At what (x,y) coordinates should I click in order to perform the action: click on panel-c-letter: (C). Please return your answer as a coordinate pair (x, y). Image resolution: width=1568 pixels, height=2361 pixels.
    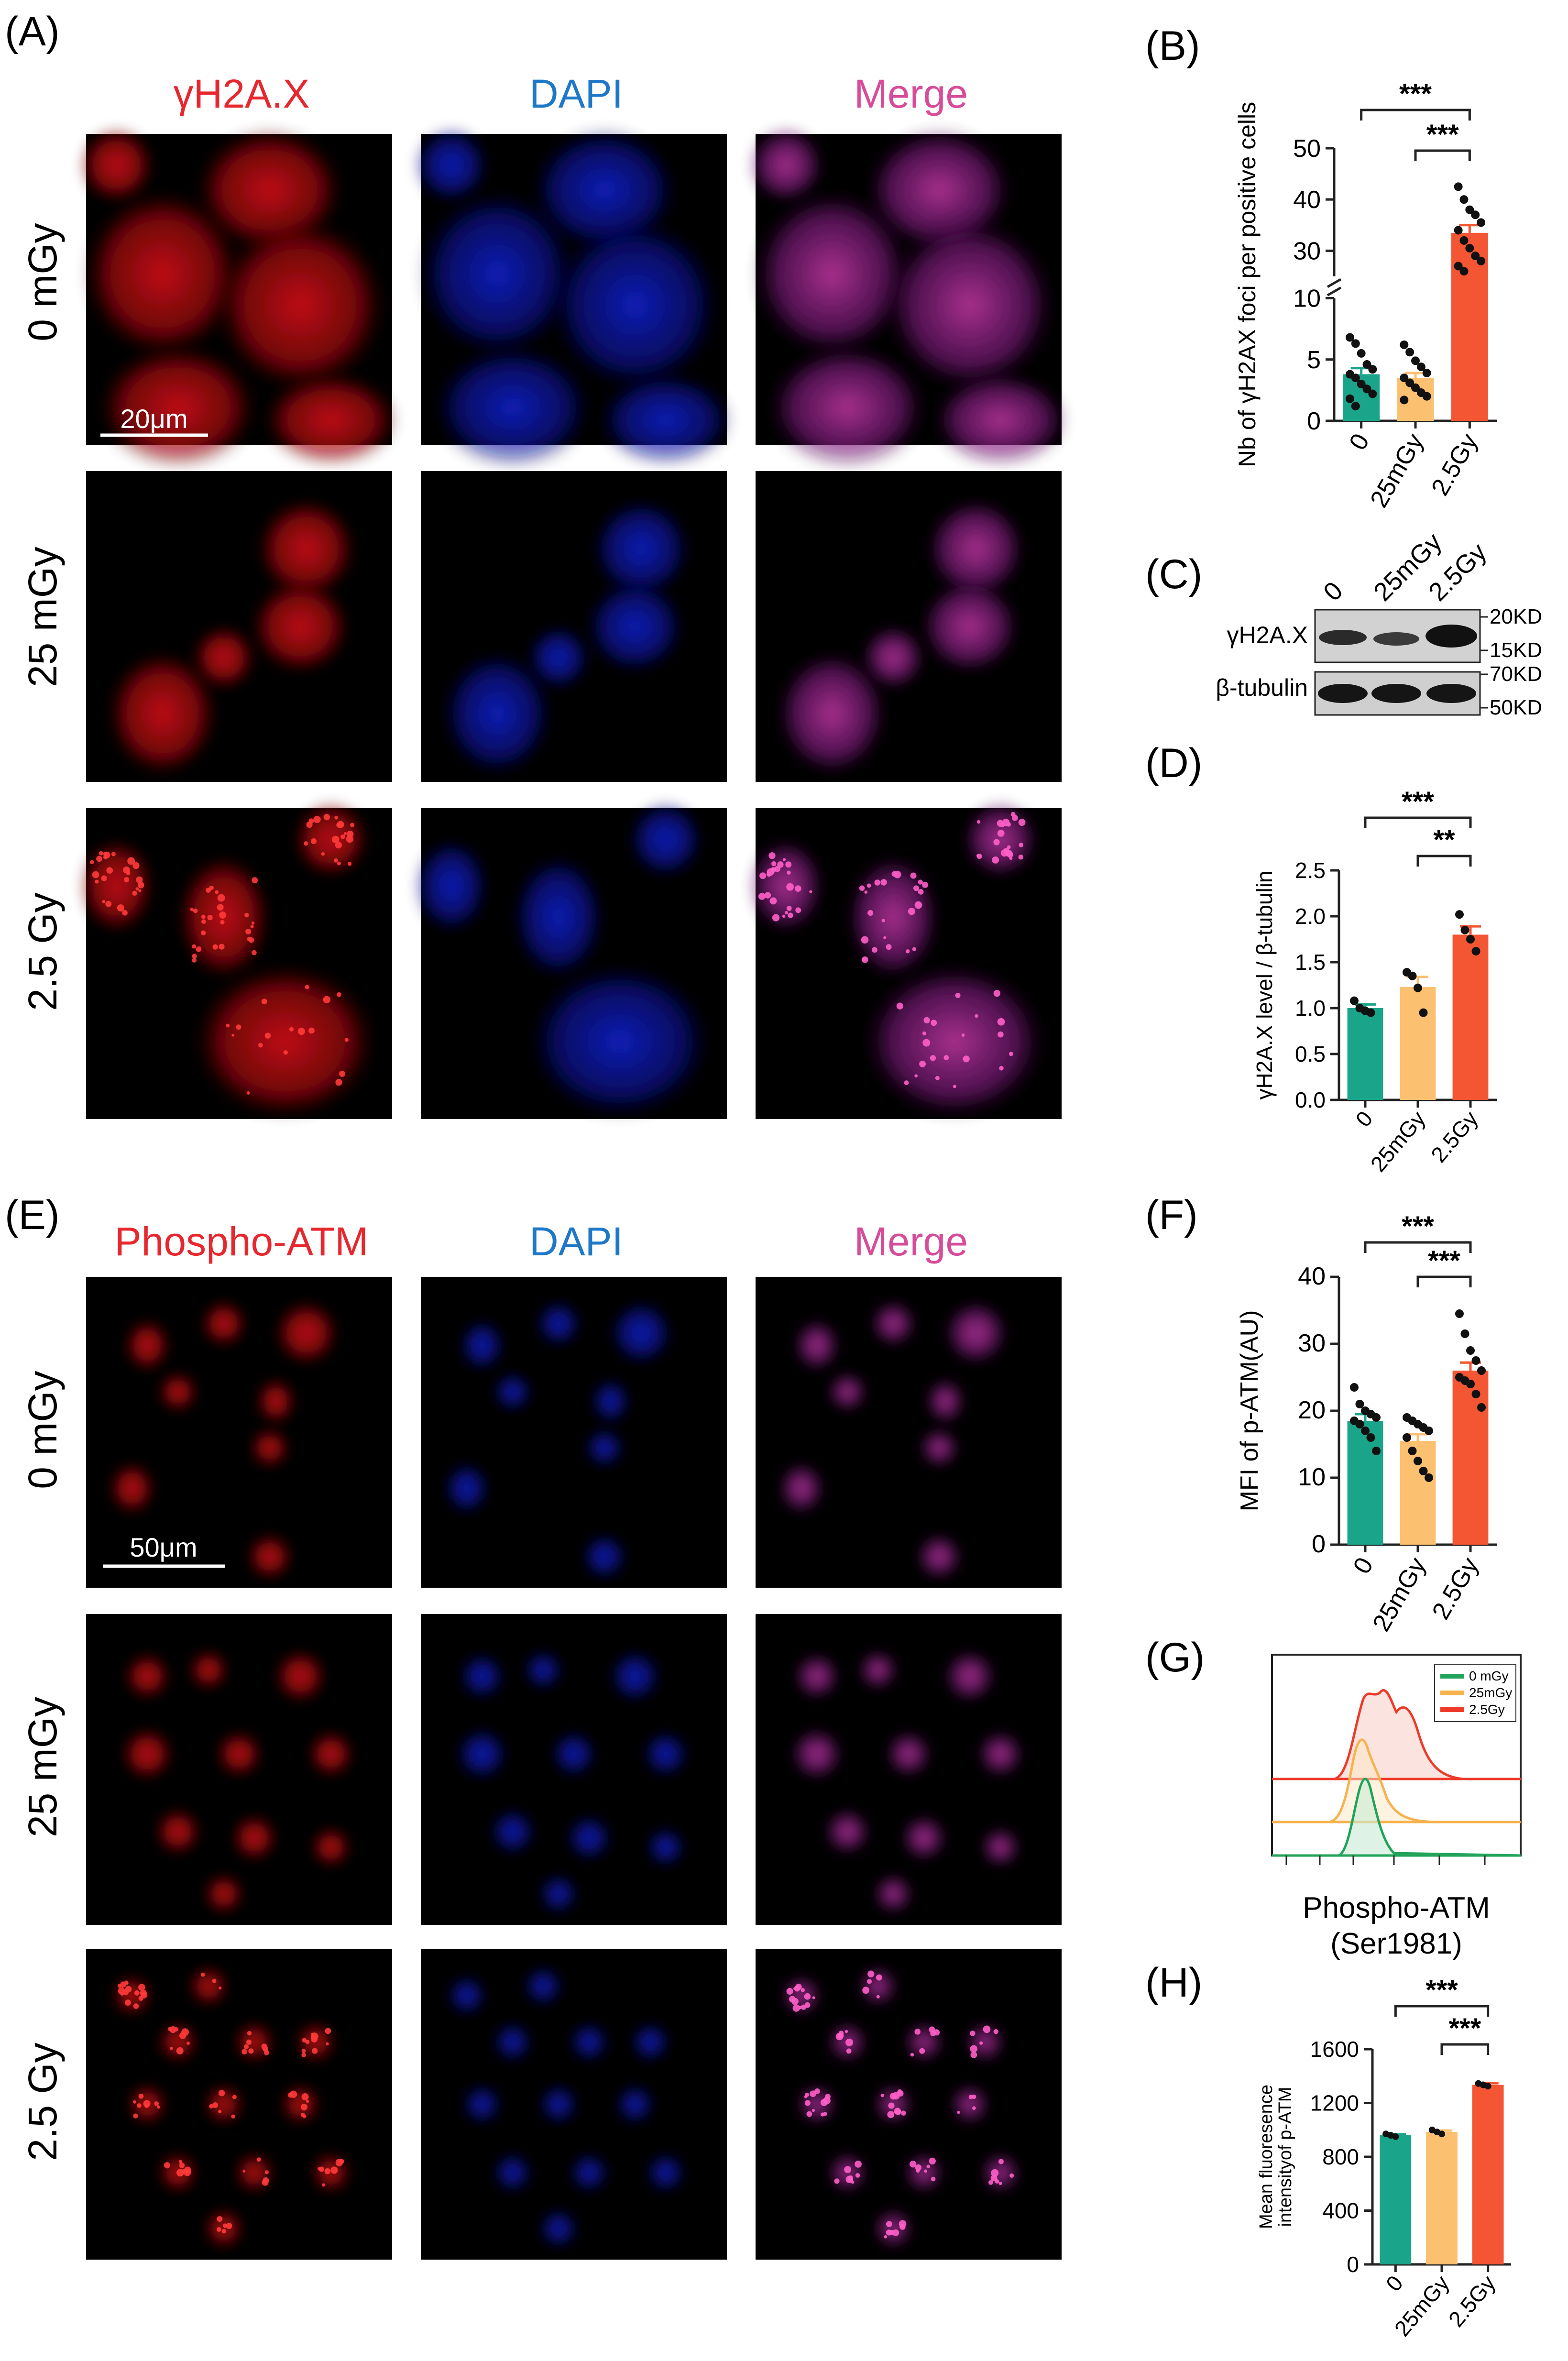
    Looking at the image, I should click on (1173, 574).